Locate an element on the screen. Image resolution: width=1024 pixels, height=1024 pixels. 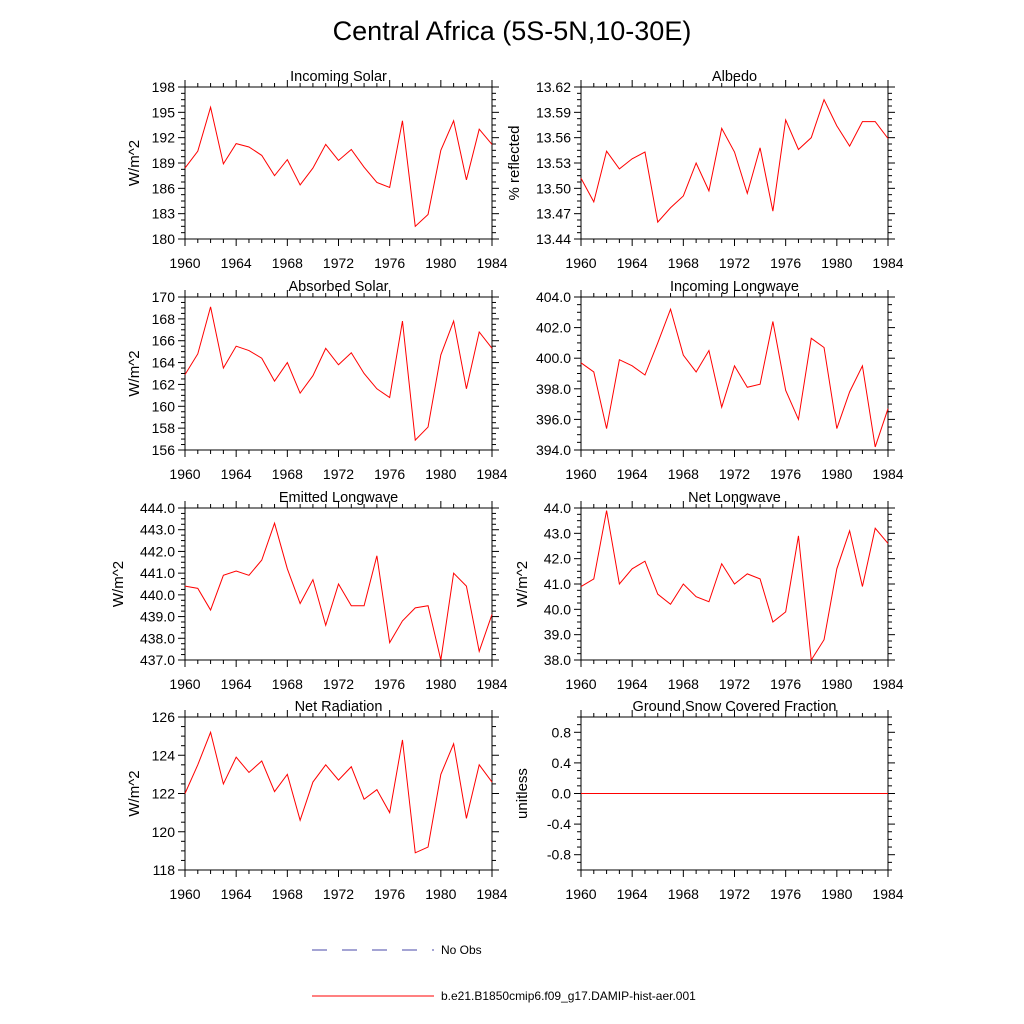
panel-title-net-radiation: Net Radiation is located at coordinates (339, 707).